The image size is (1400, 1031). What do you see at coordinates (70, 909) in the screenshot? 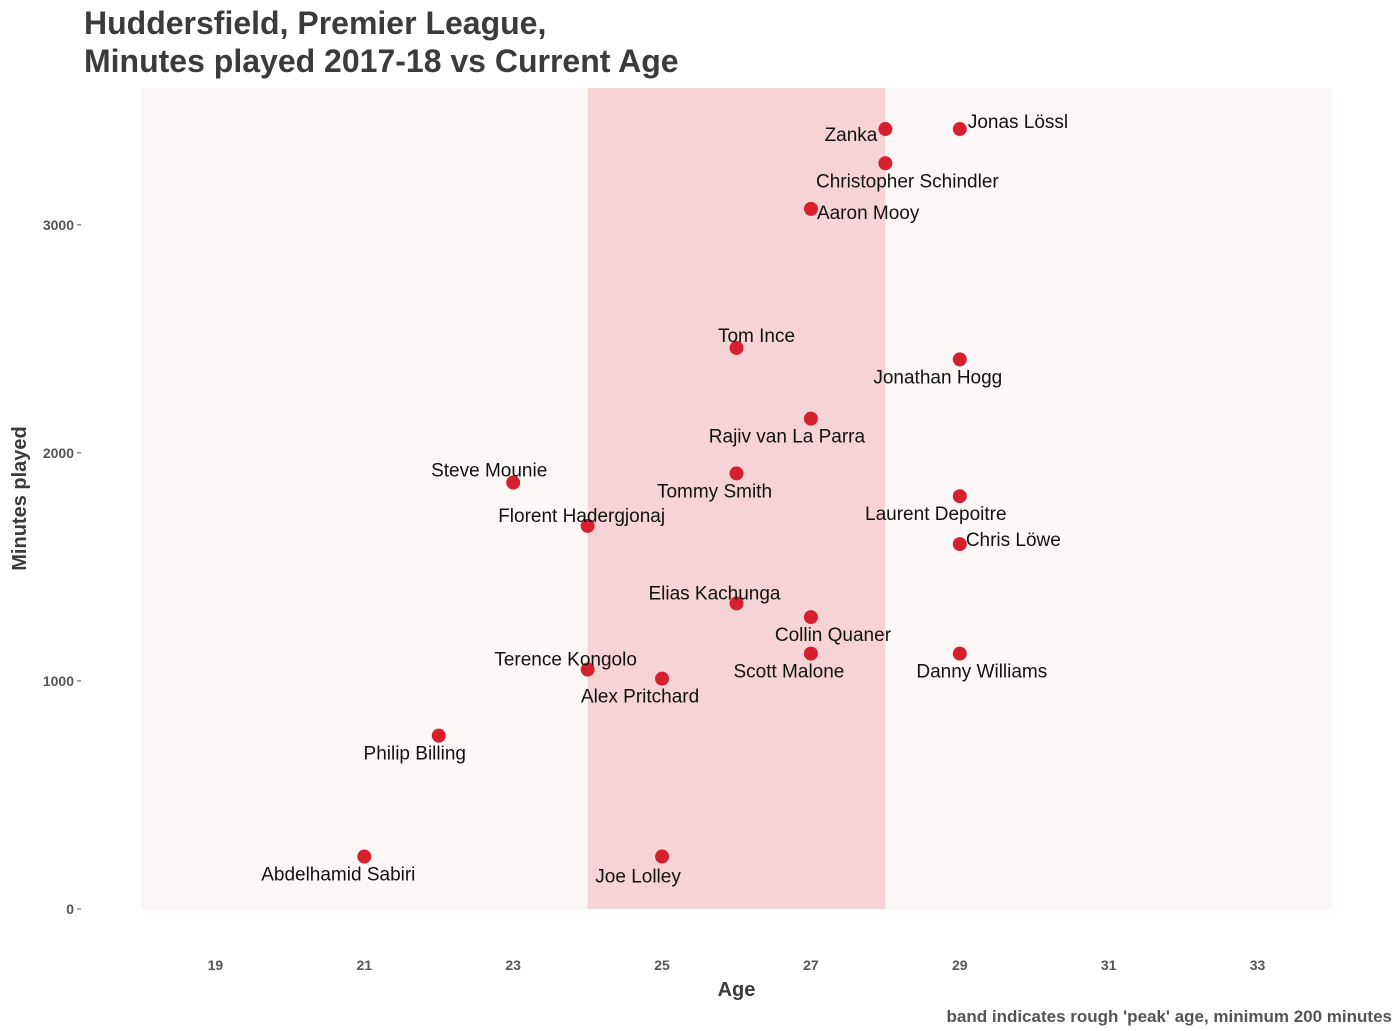
I see `y-tick-label: 0` at bounding box center [70, 909].